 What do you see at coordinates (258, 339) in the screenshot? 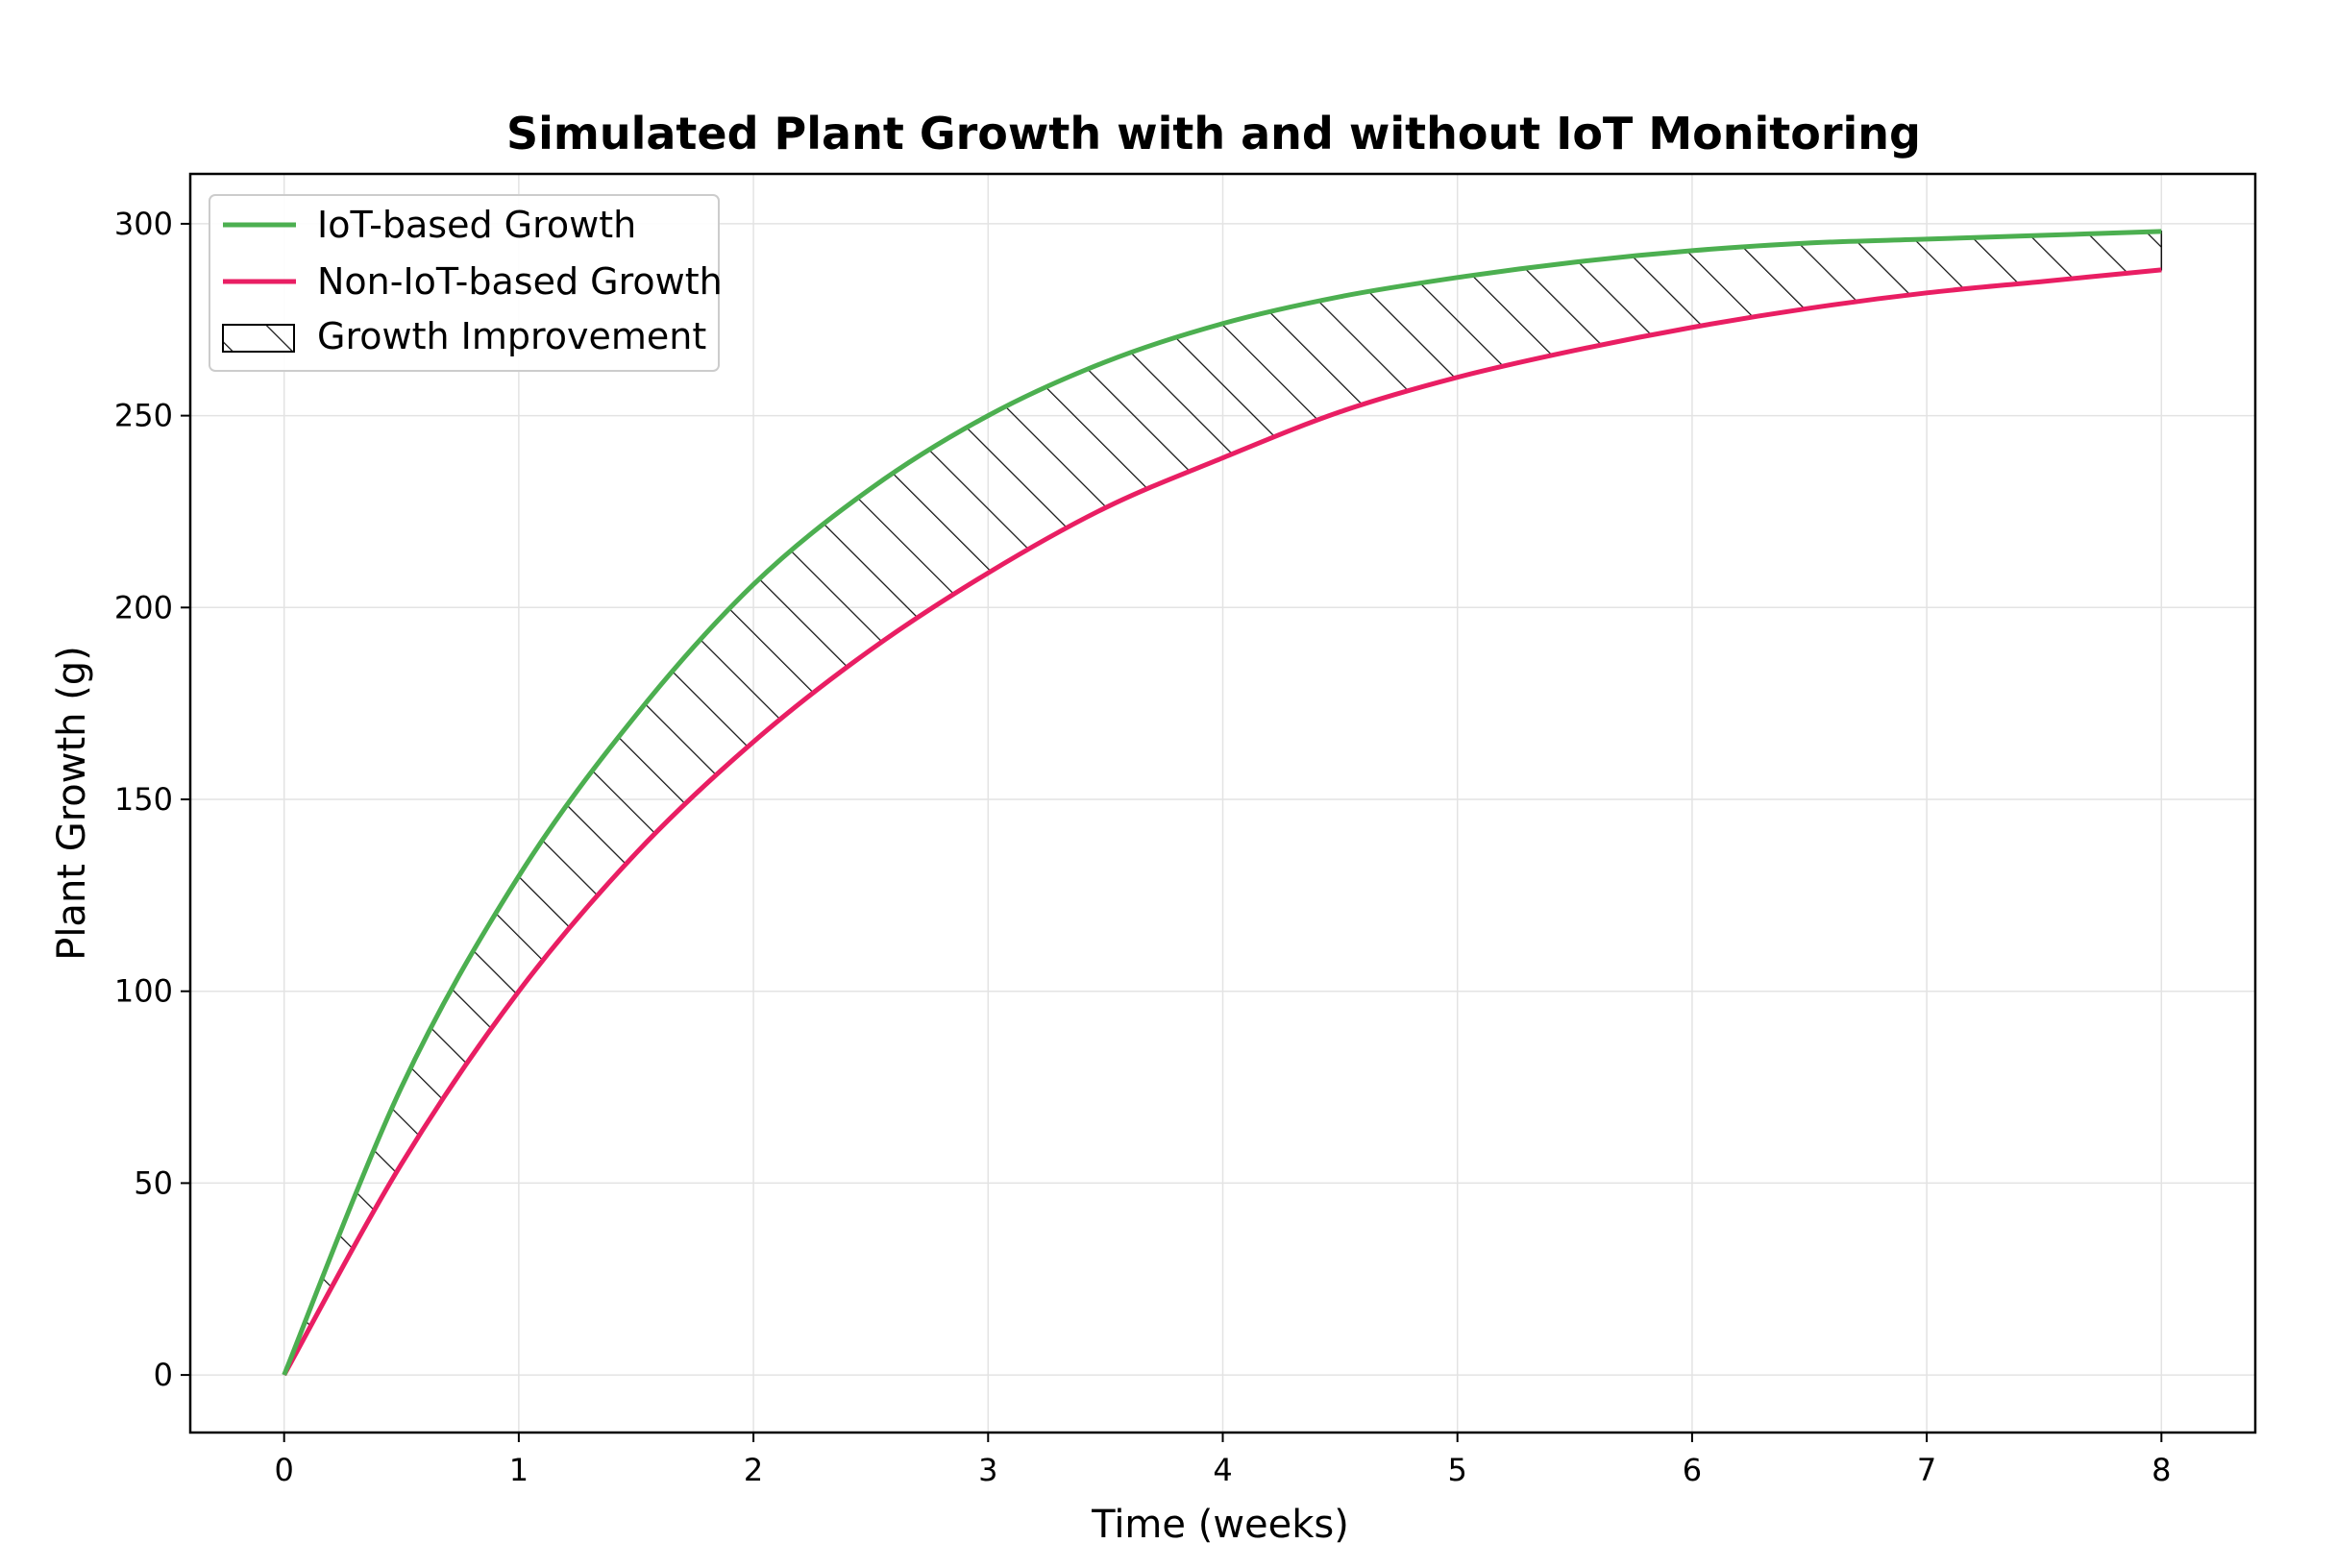
I see `legend-swatch-improvement` at bounding box center [258, 339].